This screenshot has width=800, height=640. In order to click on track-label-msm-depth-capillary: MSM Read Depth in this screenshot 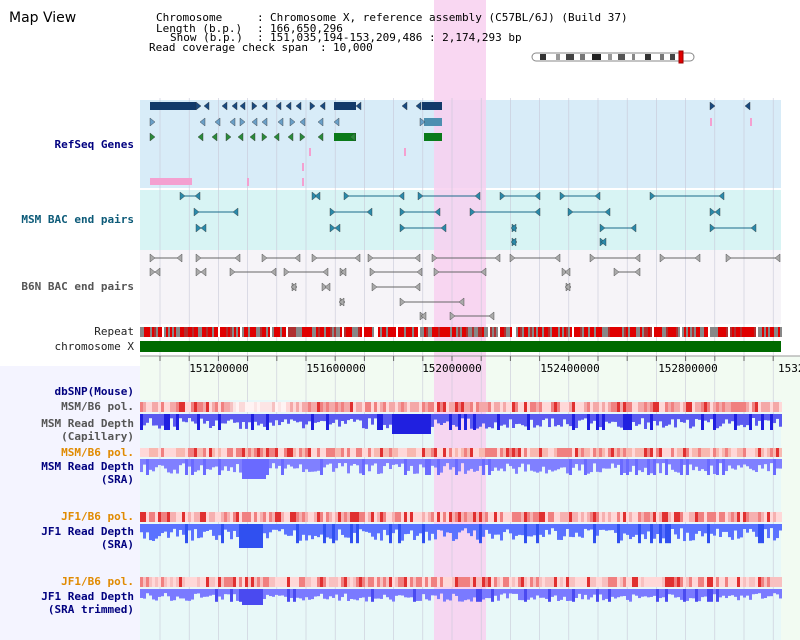, I will do `click(87, 423)`.